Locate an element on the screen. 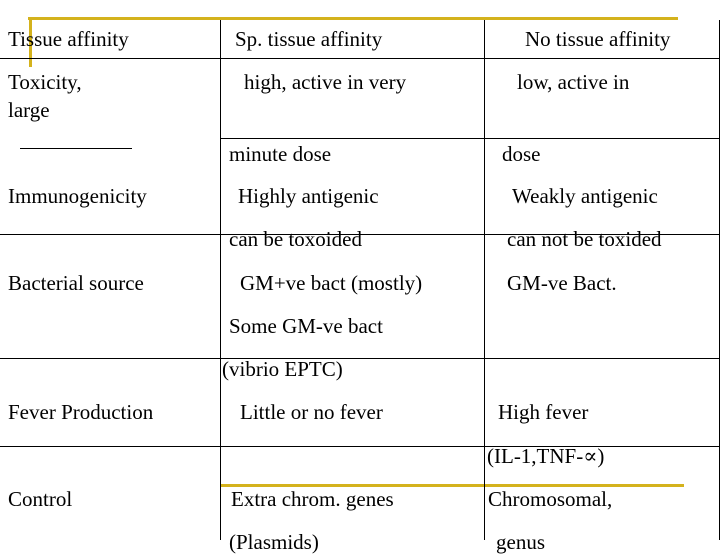  bacterial-source-no-line1: GM-ve Bact. is located at coordinates (562, 283).